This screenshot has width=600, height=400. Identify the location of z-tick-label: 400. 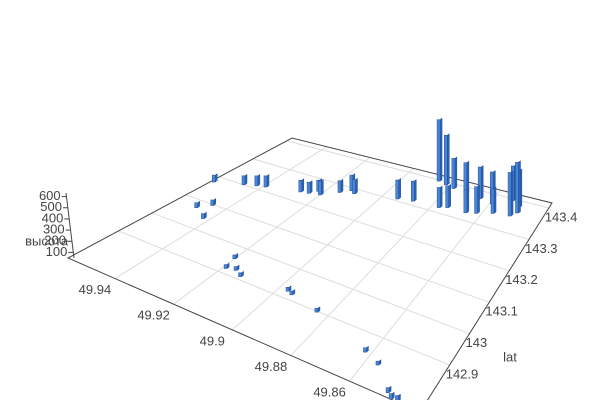
(53, 217).